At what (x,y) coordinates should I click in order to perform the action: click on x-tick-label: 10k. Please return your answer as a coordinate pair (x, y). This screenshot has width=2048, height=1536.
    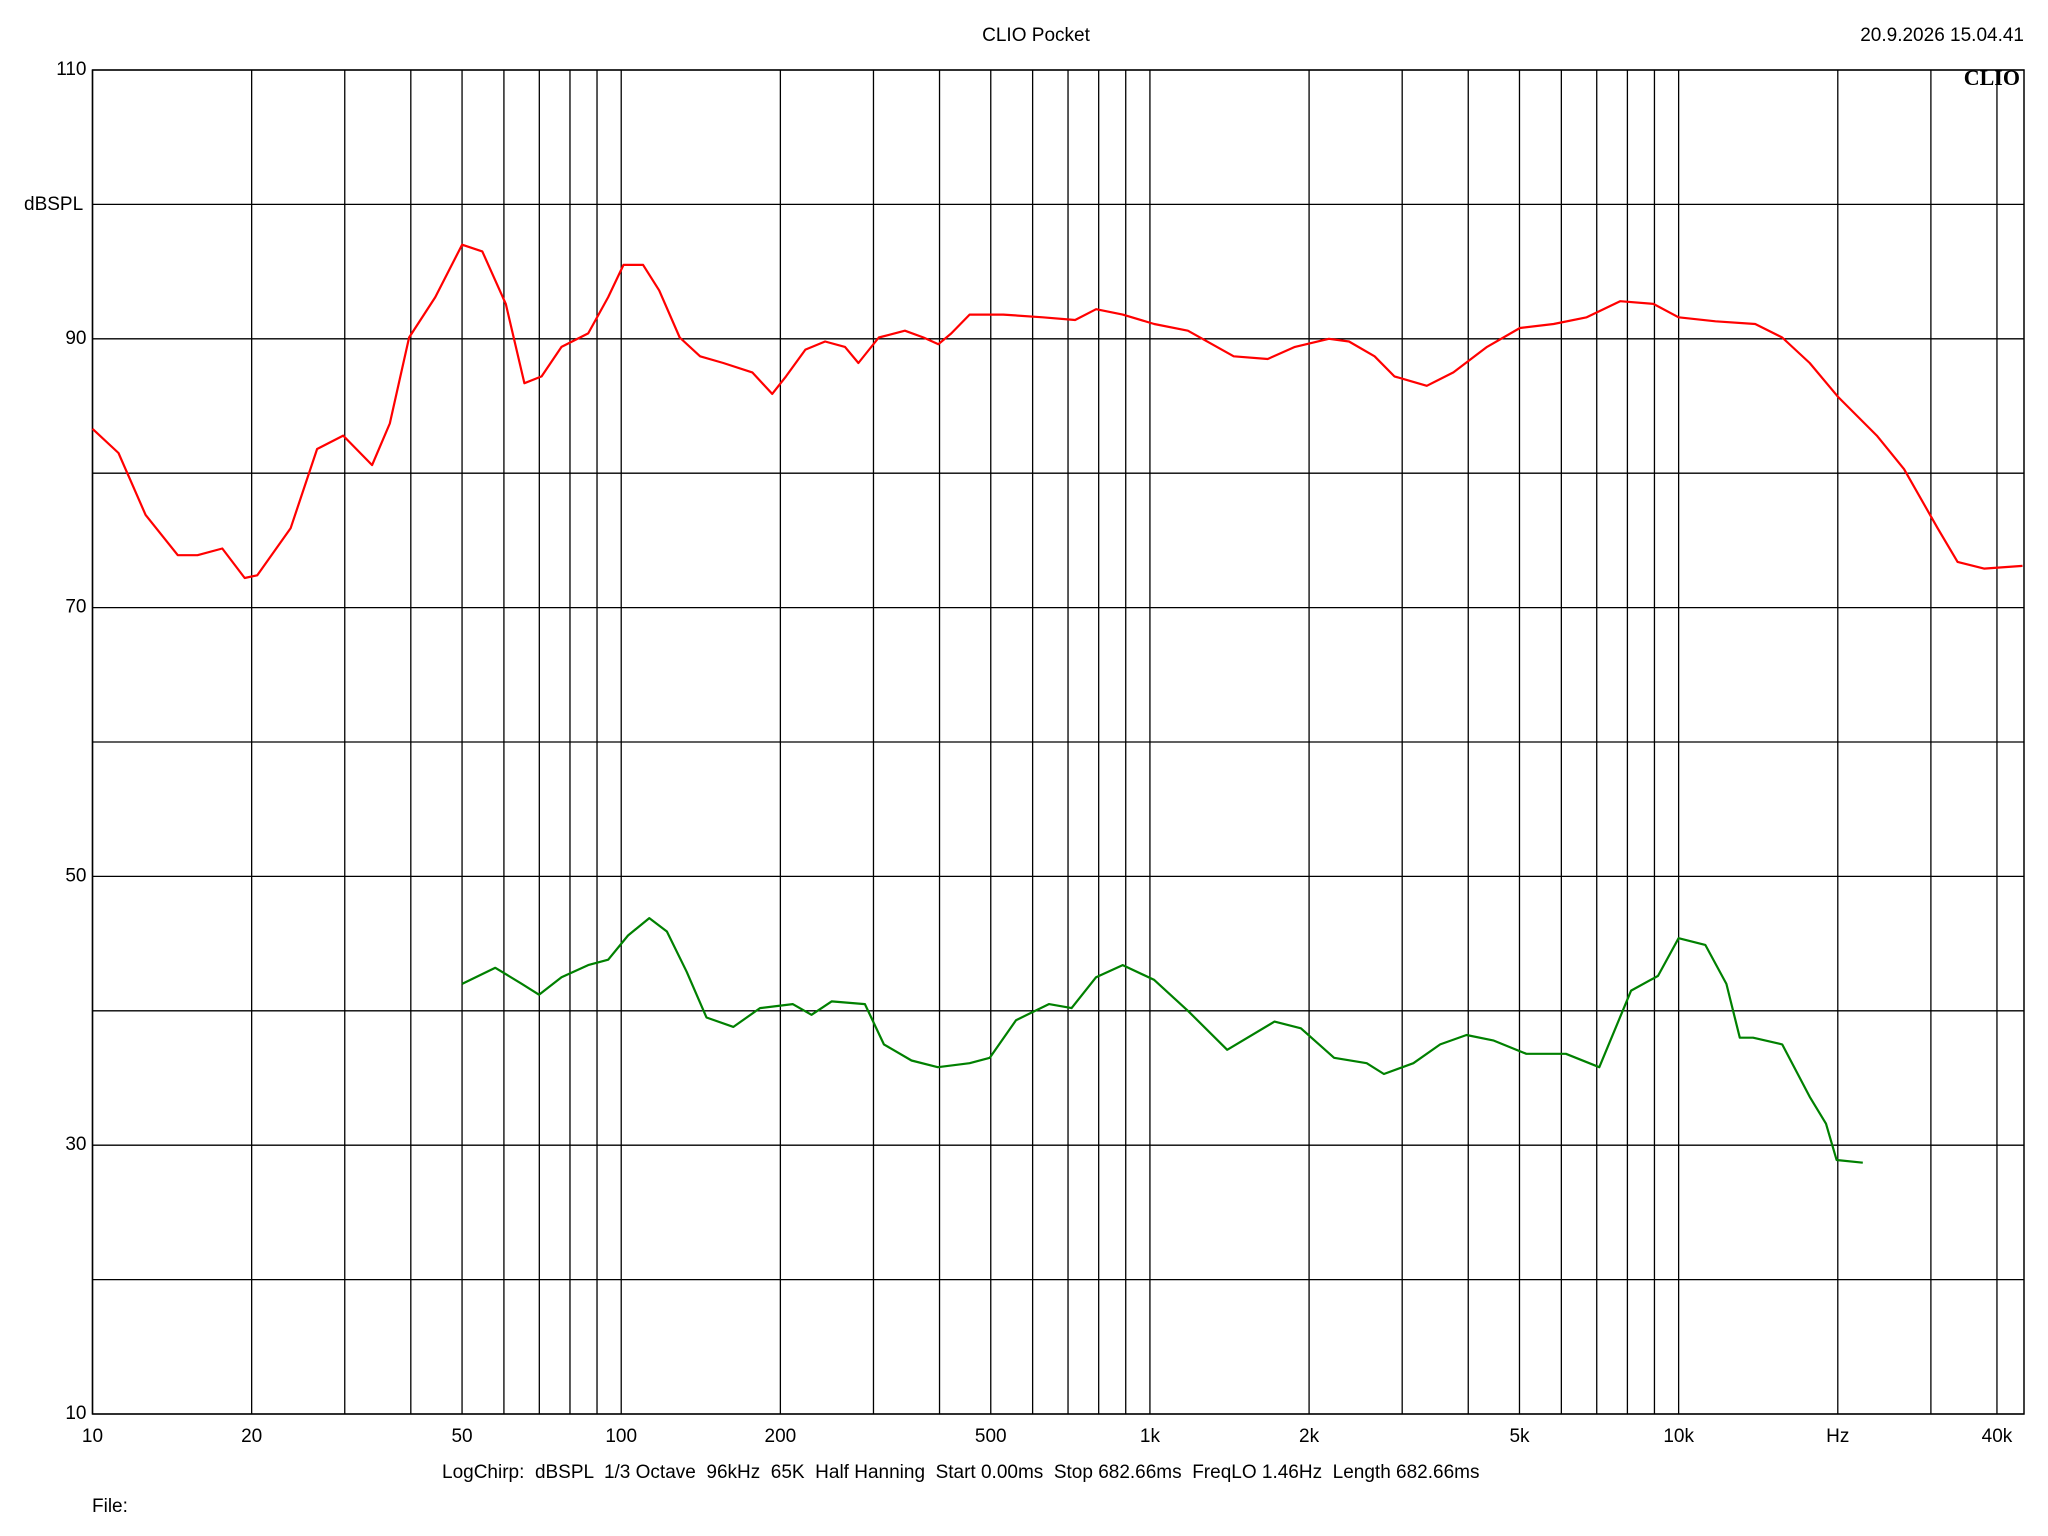
    Looking at the image, I should click on (1678, 1436).